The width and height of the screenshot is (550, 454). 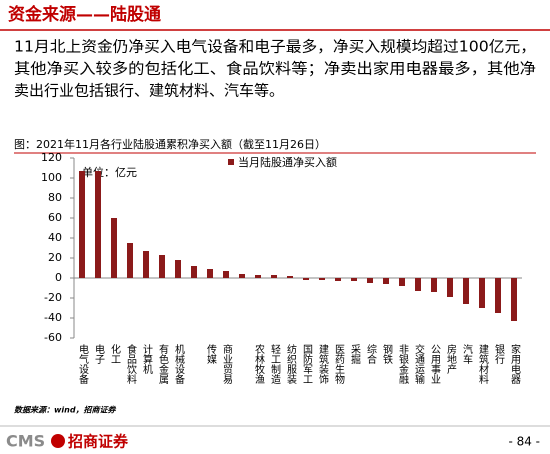 I want to click on body-line: 其他净买入较多的包括化工、食品饮料等；净卖出家用电器最多，其他净, so click(x=275, y=69).